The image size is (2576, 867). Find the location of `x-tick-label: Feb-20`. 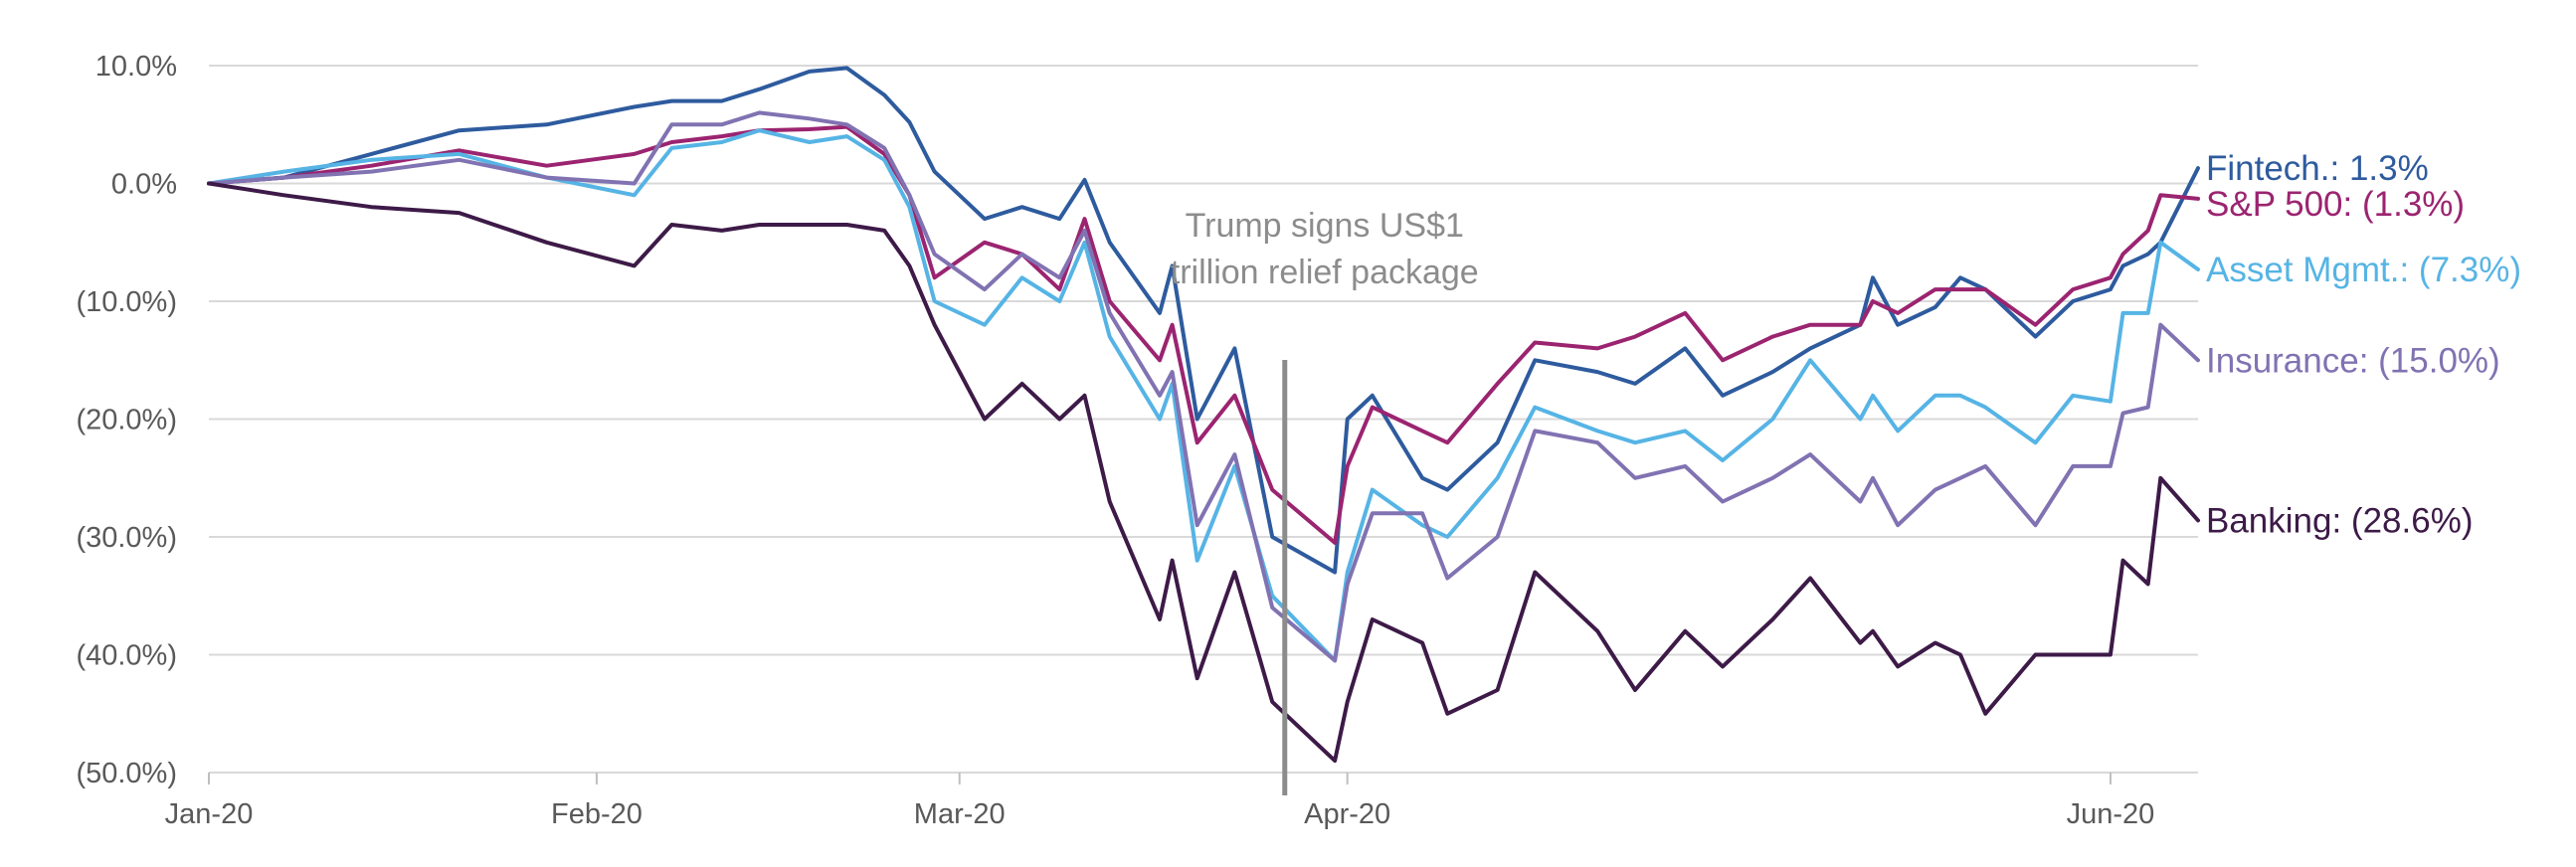

x-tick-label: Feb-20 is located at coordinates (597, 814).